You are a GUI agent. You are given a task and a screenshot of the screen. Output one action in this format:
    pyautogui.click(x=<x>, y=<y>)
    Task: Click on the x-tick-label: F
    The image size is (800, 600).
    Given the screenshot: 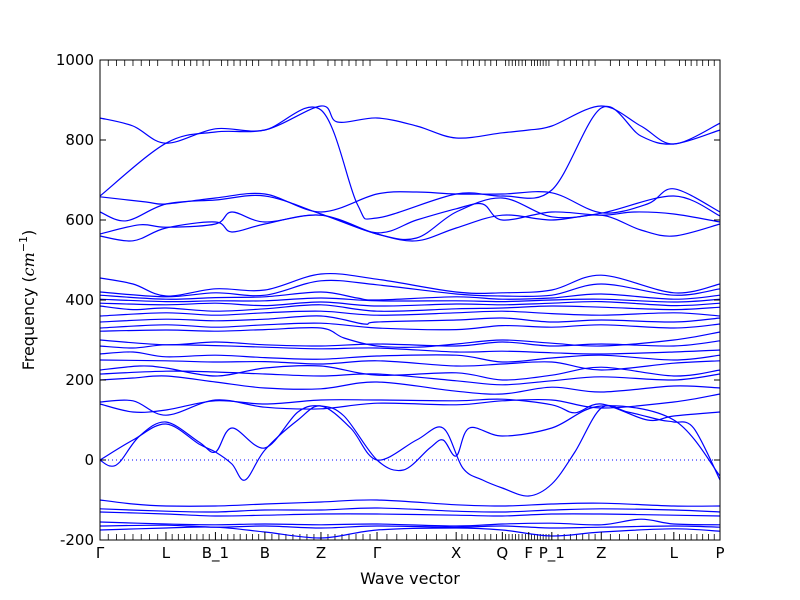 What is the action you would take?
    pyautogui.click(x=528, y=553)
    